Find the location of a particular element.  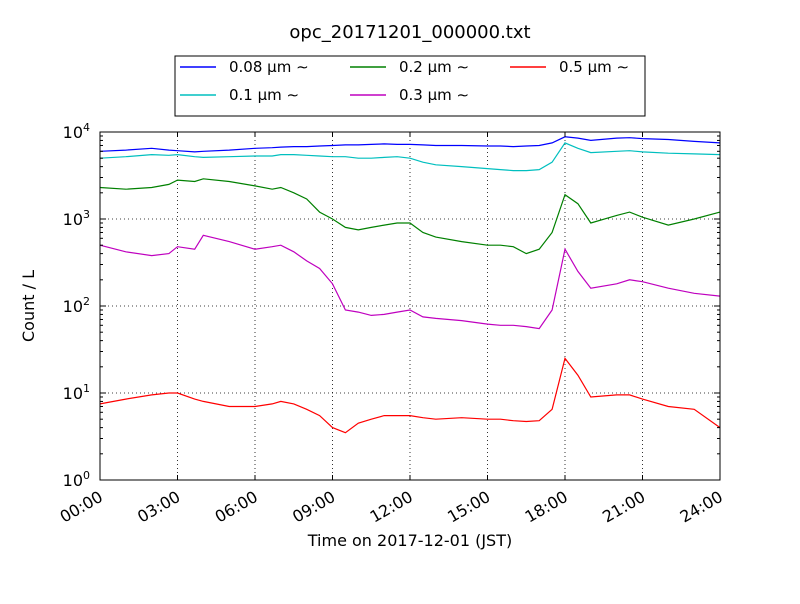

y-tick-label: 10¹ is located at coordinates (76, 392).